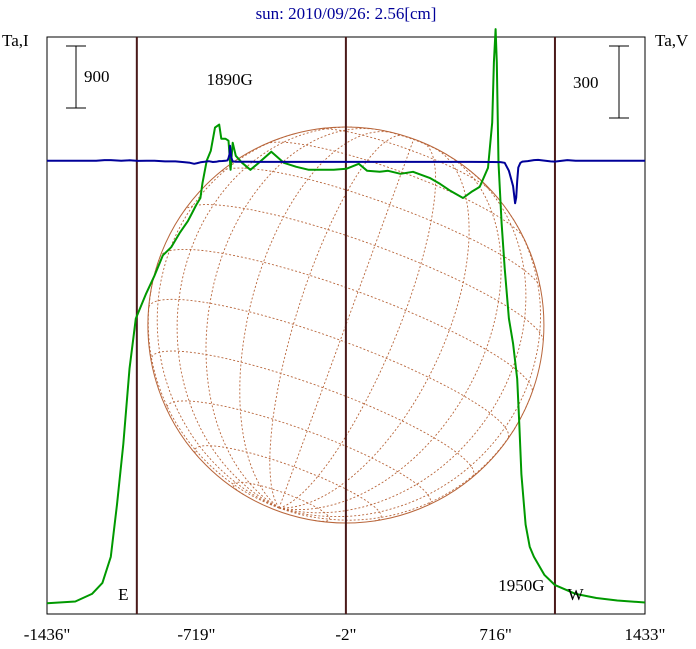 The image size is (696, 649). I want to click on x-tick-label: -2", so click(345, 634).